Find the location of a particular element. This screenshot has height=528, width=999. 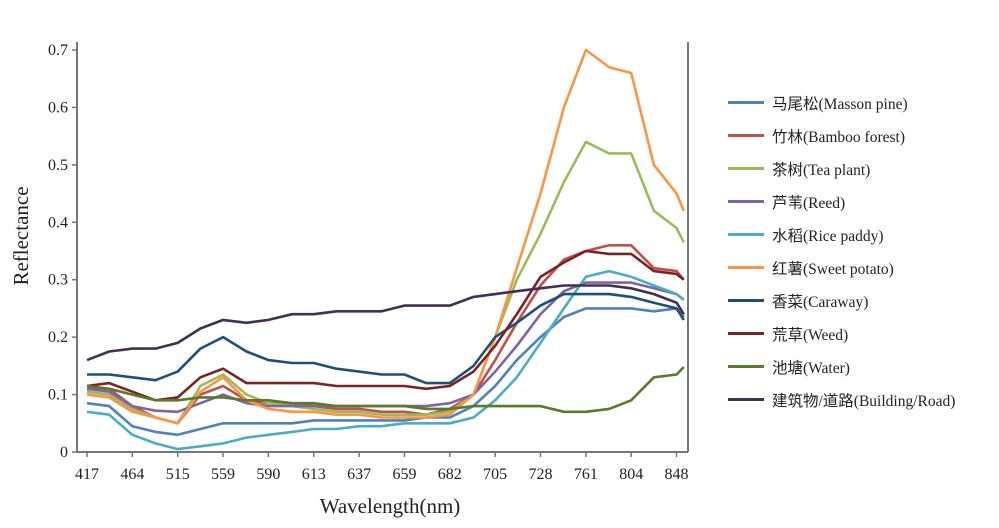

y-tick-label: 0.6 is located at coordinates (58, 107).